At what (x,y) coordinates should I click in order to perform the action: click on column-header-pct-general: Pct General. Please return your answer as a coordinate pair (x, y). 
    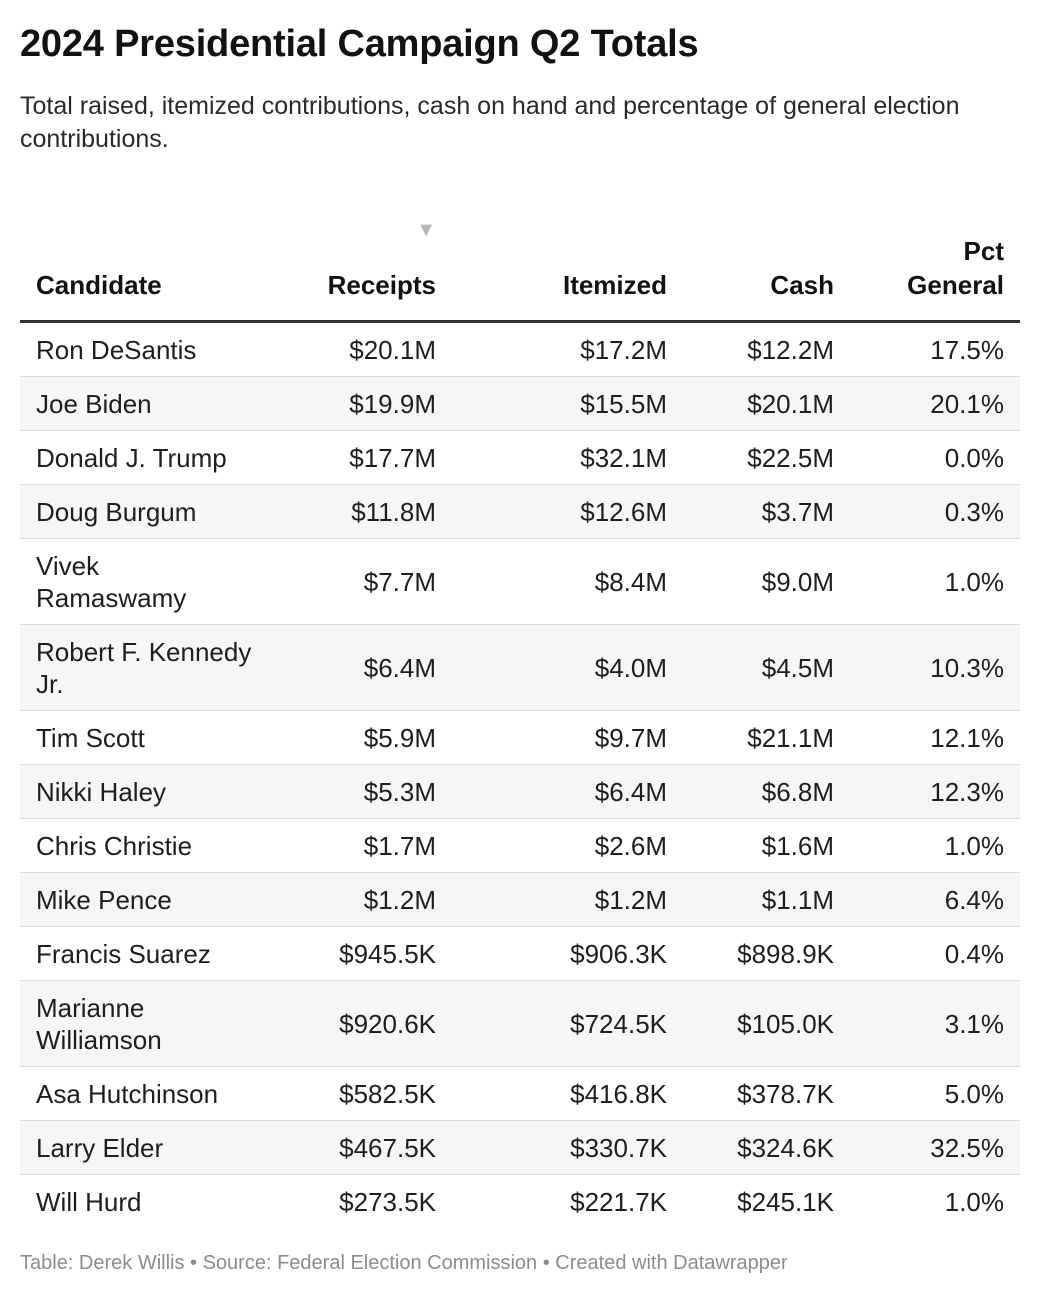
    Looking at the image, I should click on (935, 265).